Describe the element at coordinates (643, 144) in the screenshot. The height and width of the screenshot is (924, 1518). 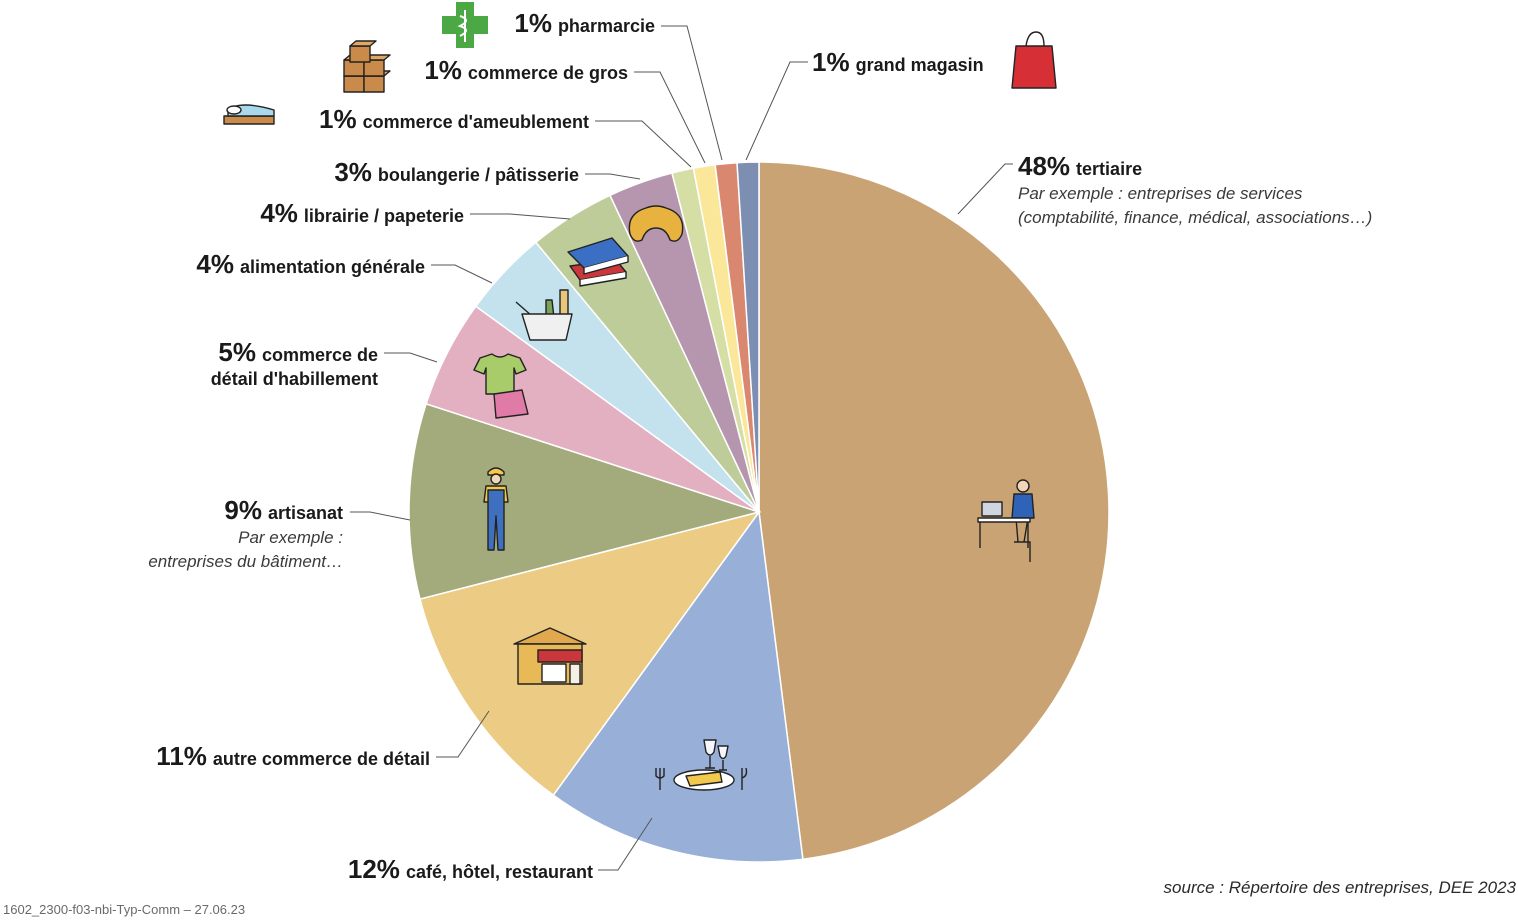
I see `leader-line-commerce-d-ameublement` at that location.